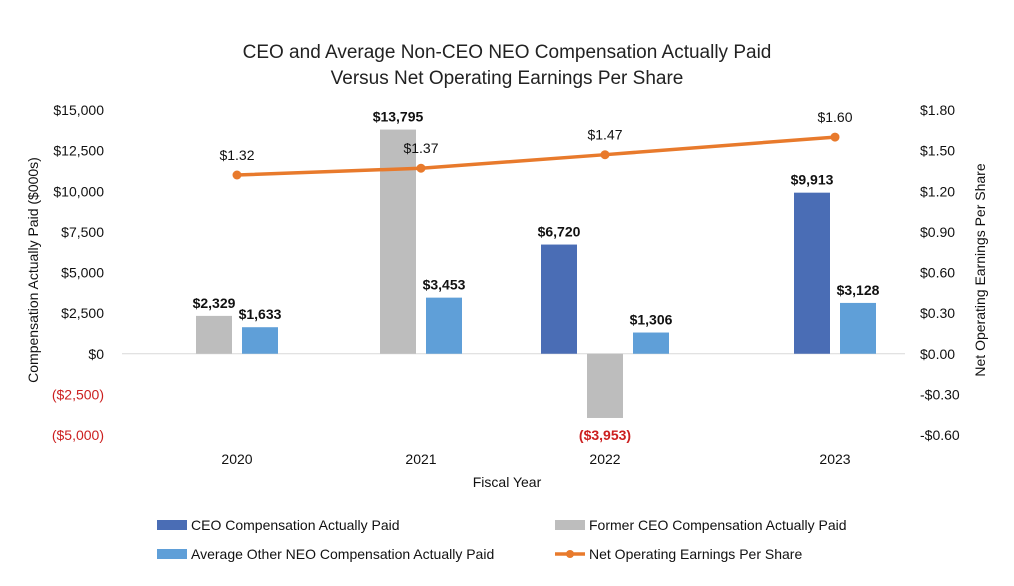 The image size is (1014, 586). I want to click on y2-tick-label: -$0.60, so click(940, 435).